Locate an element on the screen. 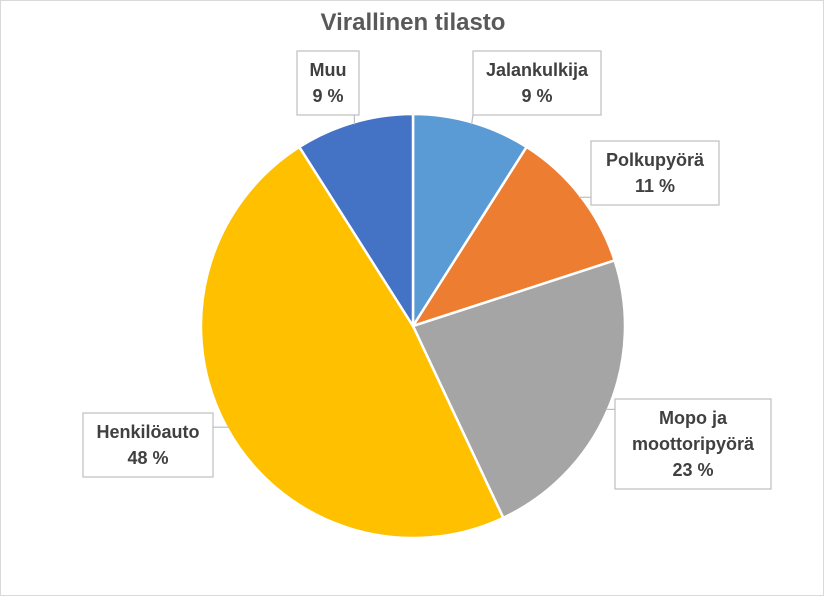 This screenshot has height=597, width=824. chart-title: Virallinen tilasto is located at coordinates (413, 22).